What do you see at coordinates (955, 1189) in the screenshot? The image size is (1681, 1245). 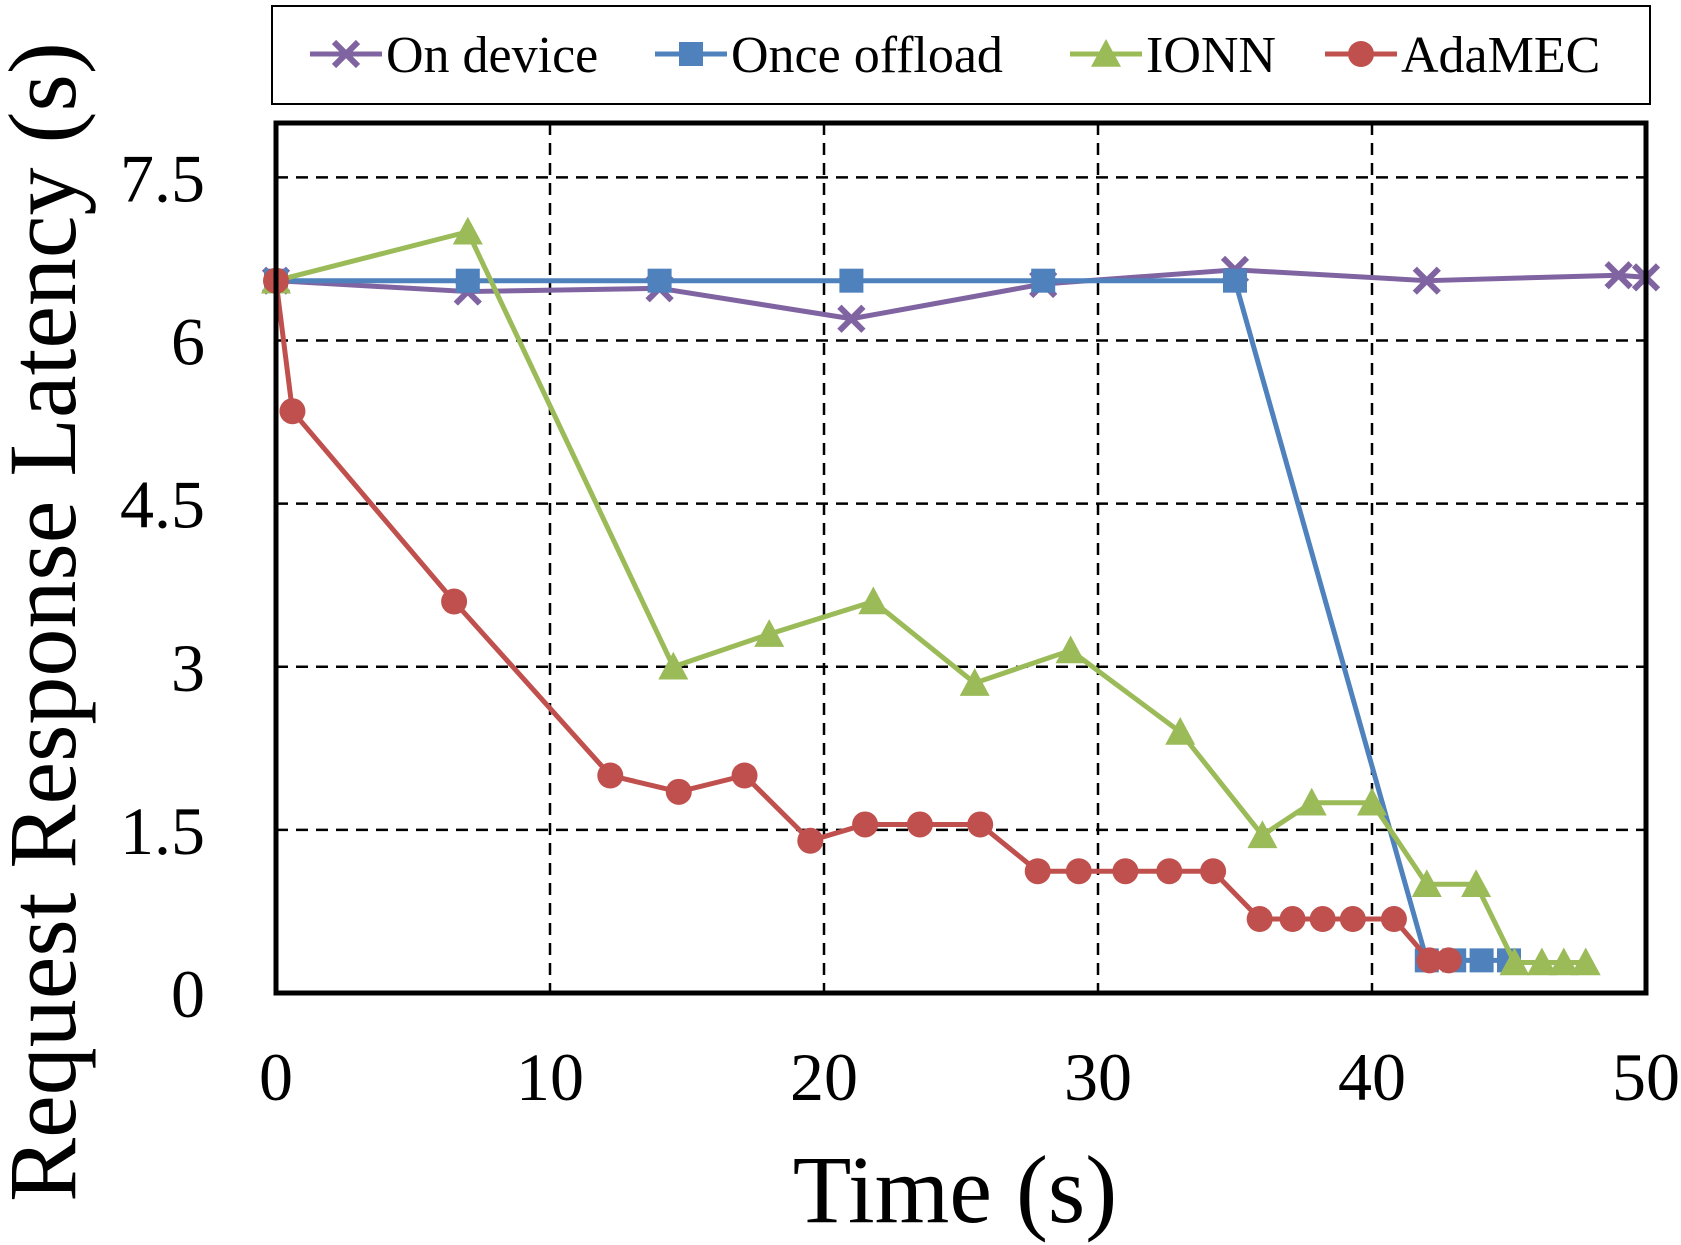 I see `x-axis-title: Time (s)` at bounding box center [955, 1189].